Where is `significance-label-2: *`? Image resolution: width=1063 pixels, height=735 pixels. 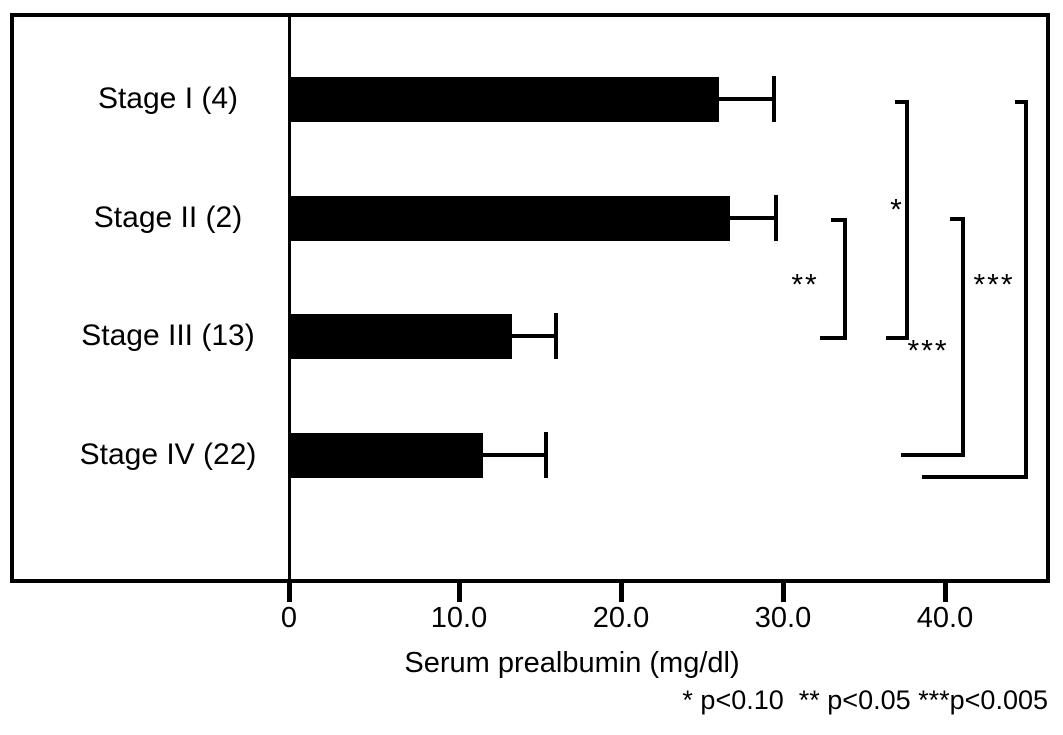 significance-label-2: * is located at coordinates (897, 210).